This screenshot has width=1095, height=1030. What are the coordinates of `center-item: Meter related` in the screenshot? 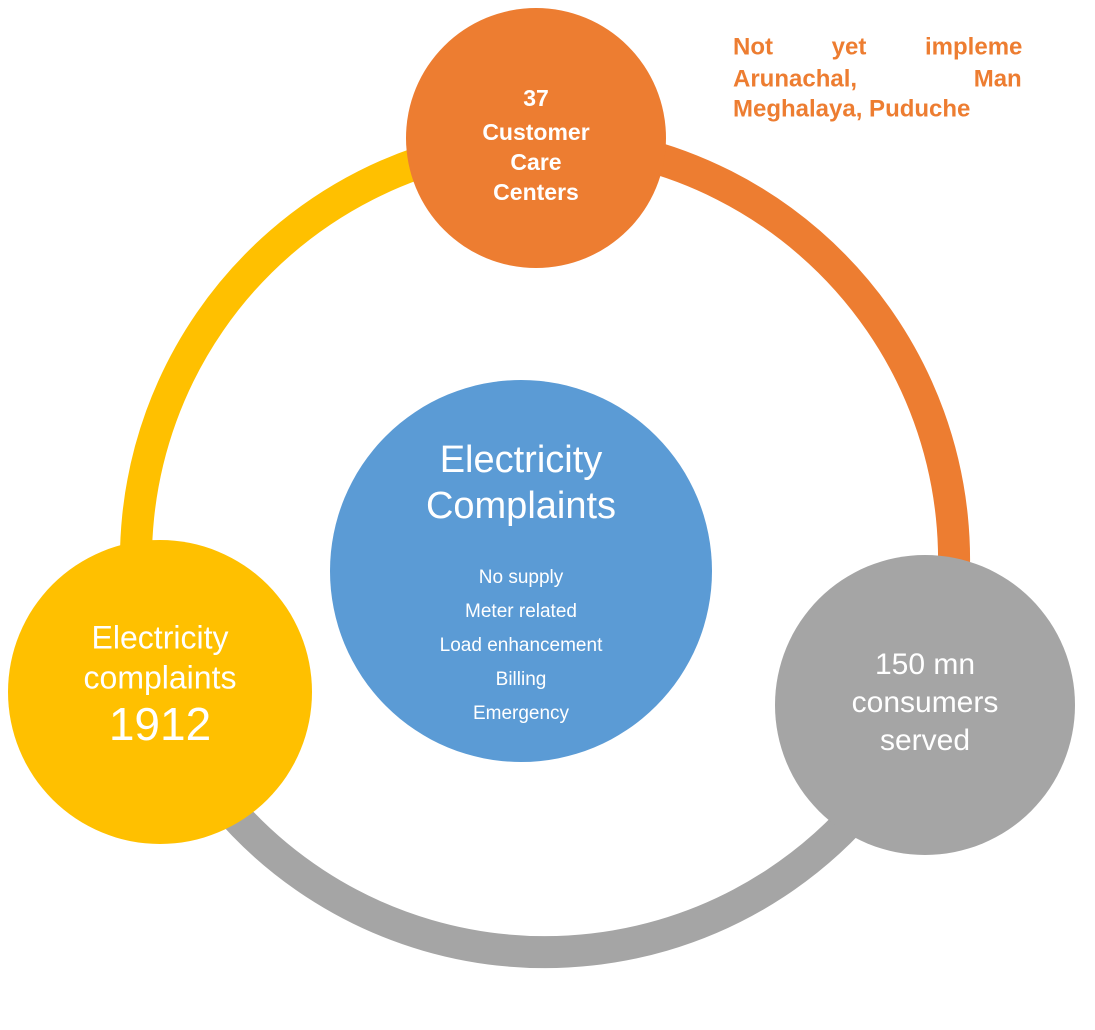 It's located at (521, 611).